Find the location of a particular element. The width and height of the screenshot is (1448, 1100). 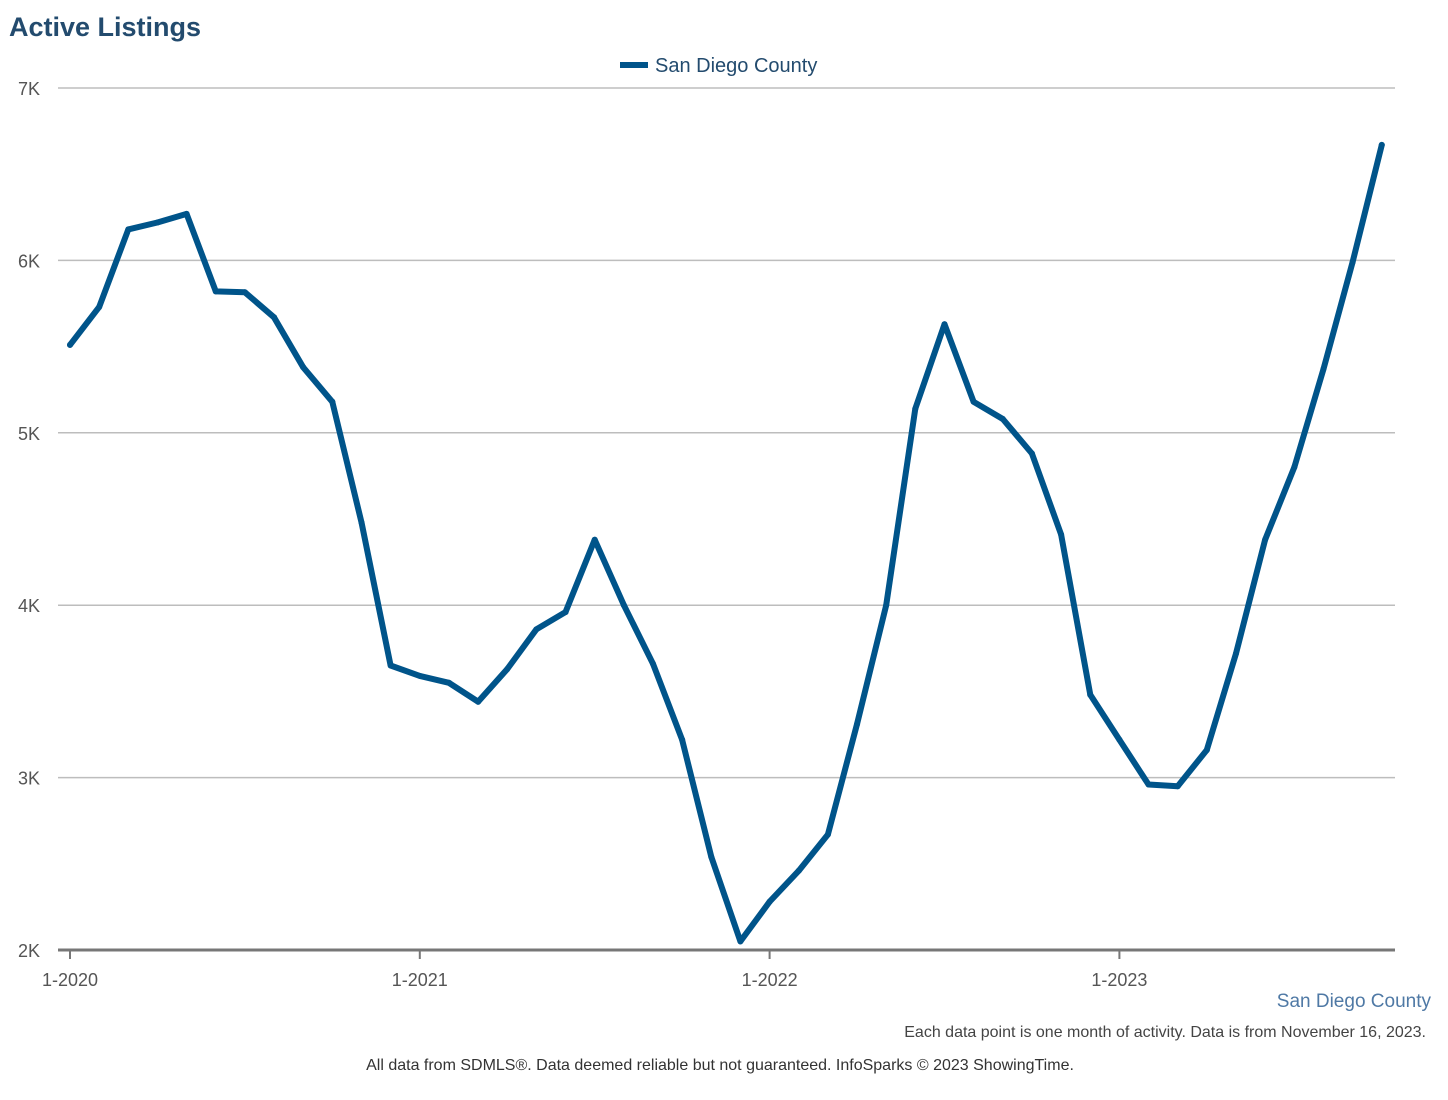

y-axis-ticks: 2K 3K 4K 5K 6K 7K is located at coordinates (29, 520).